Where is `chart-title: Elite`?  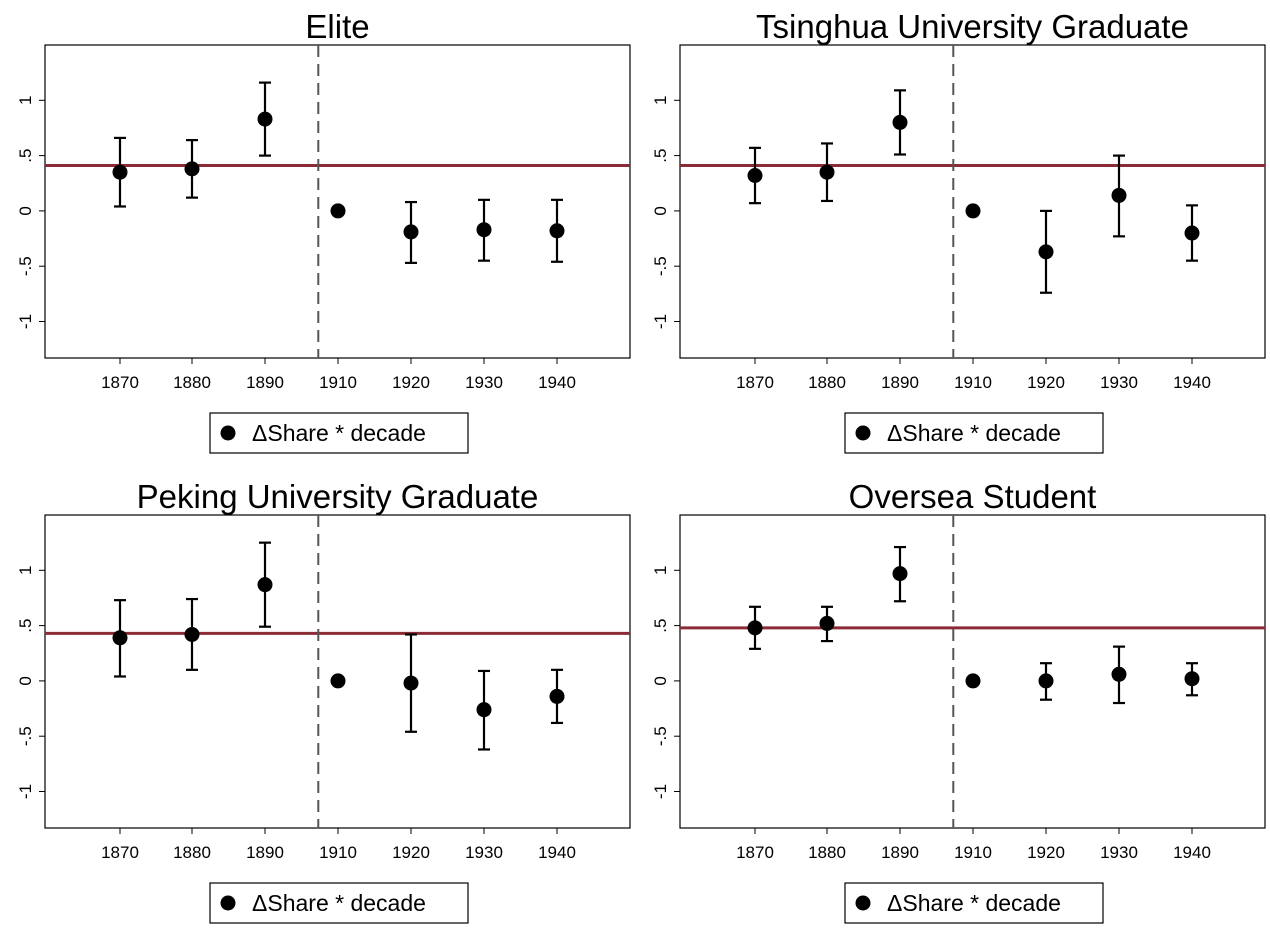
chart-title: Elite is located at coordinates (337, 26).